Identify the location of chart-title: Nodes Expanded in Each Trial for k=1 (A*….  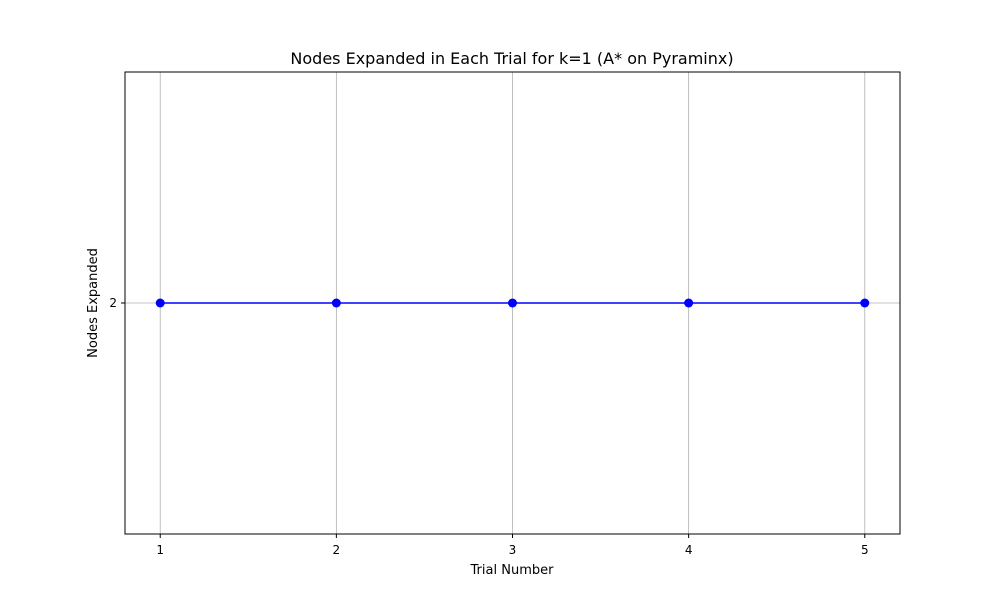
(511, 58).